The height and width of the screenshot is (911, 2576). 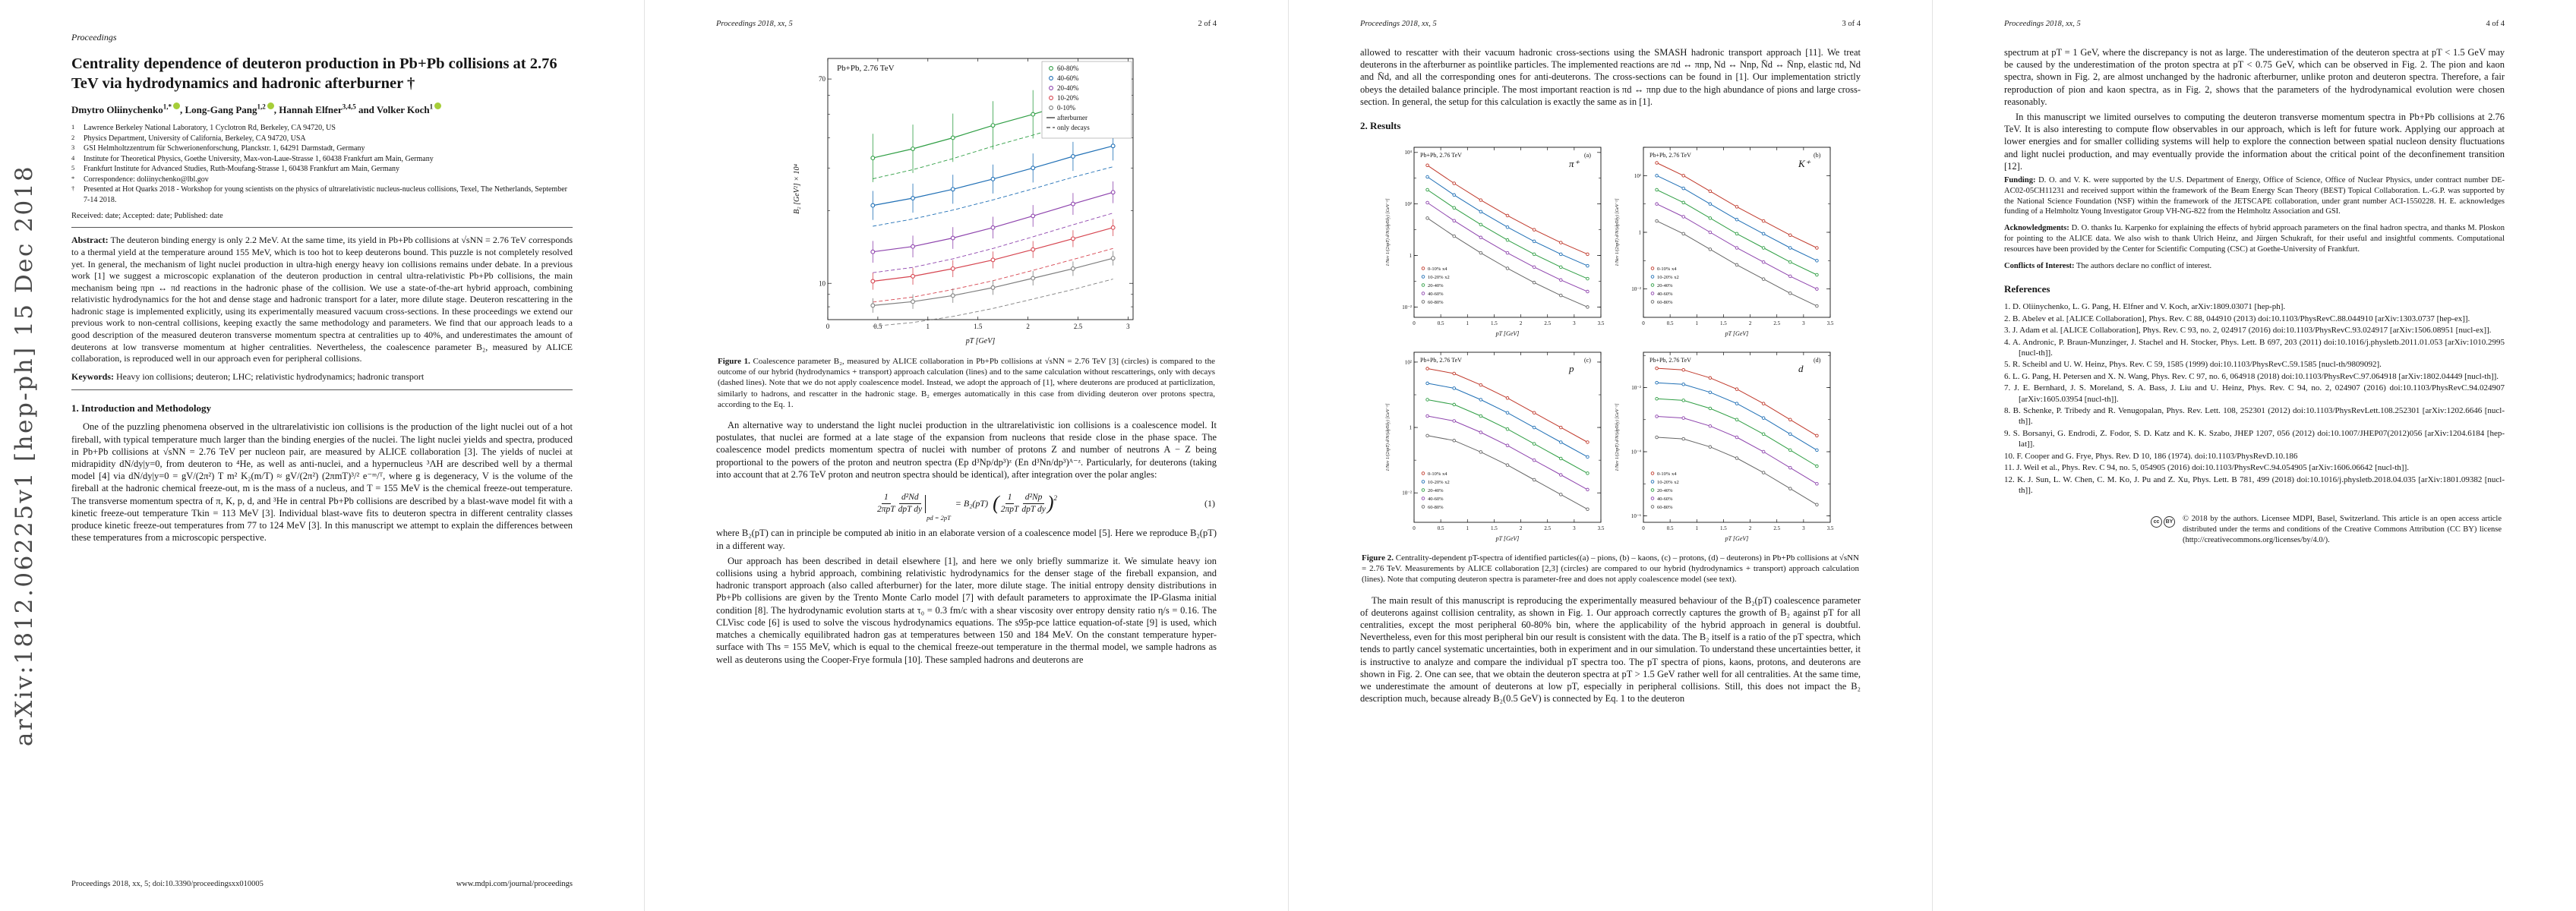 What do you see at coordinates (822, 283) in the screenshot?
I see `svg-text: 10` at bounding box center [822, 283].